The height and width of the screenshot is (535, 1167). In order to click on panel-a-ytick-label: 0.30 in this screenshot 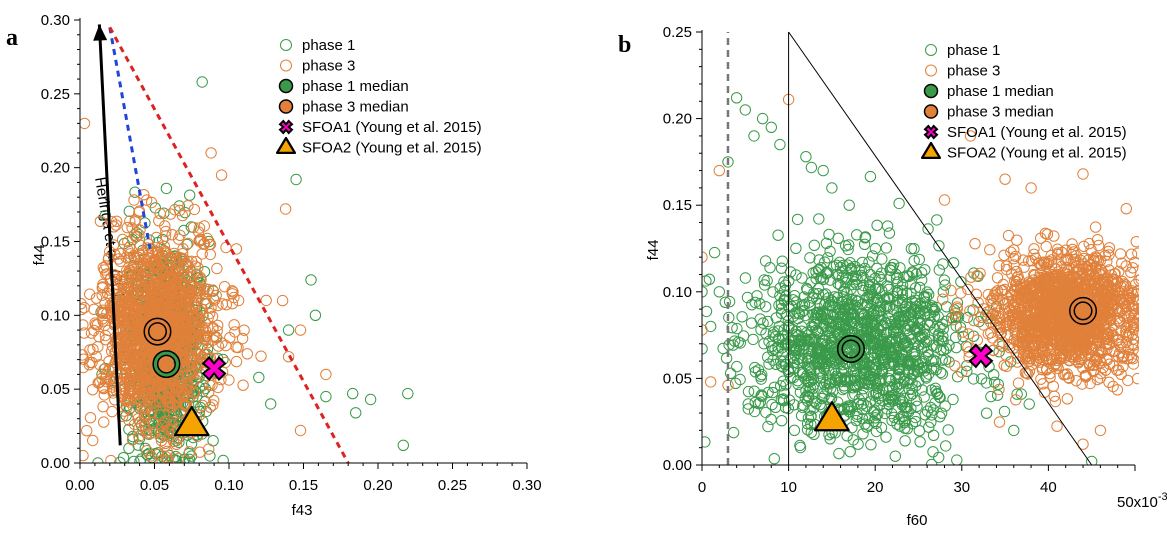, I will do `click(55, 20)`.